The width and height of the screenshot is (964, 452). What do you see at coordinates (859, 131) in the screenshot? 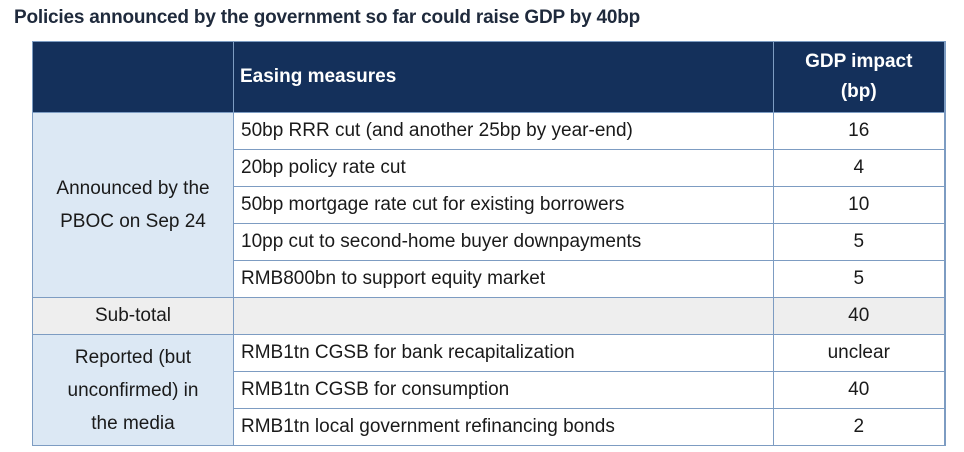
I see `impact-cell: 16` at bounding box center [859, 131].